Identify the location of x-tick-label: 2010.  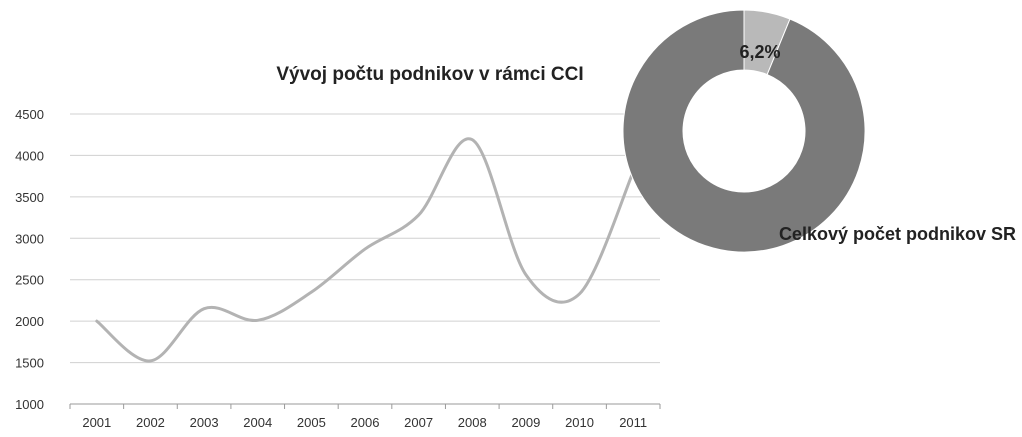
(579, 422).